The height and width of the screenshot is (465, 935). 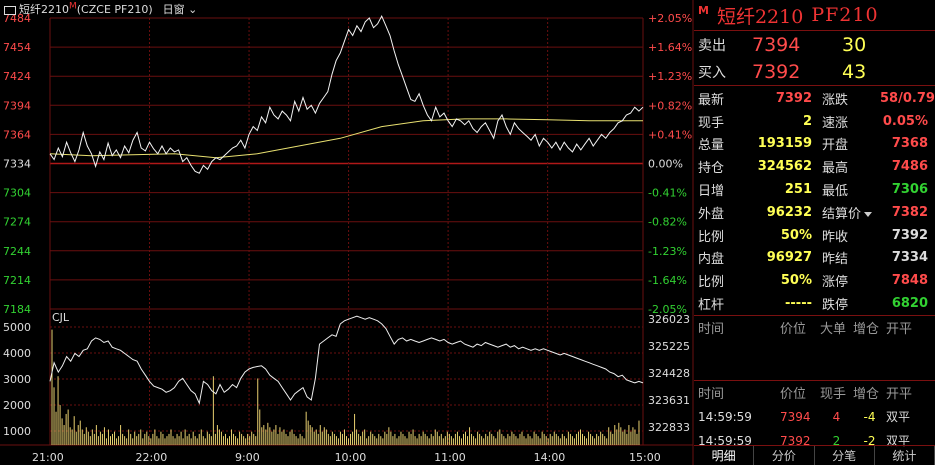 What do you see at coordinates (711, 123) in the screenshot?
I see `stat-label: 现手` at bounding box center [711, 123].